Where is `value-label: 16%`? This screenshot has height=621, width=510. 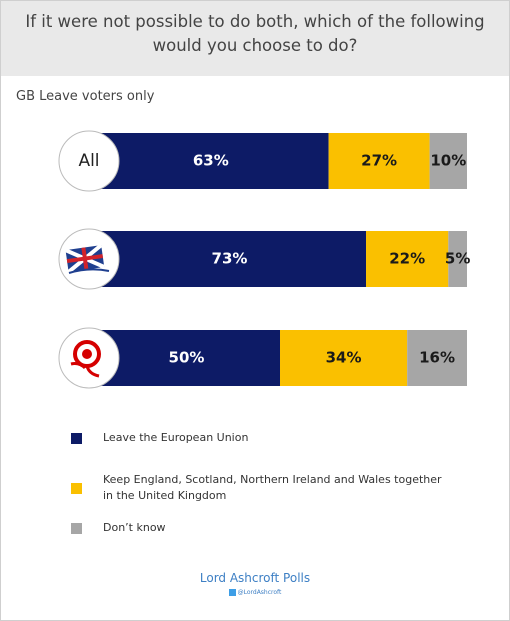 value-label: 16% is located at coordinates (437, 358).